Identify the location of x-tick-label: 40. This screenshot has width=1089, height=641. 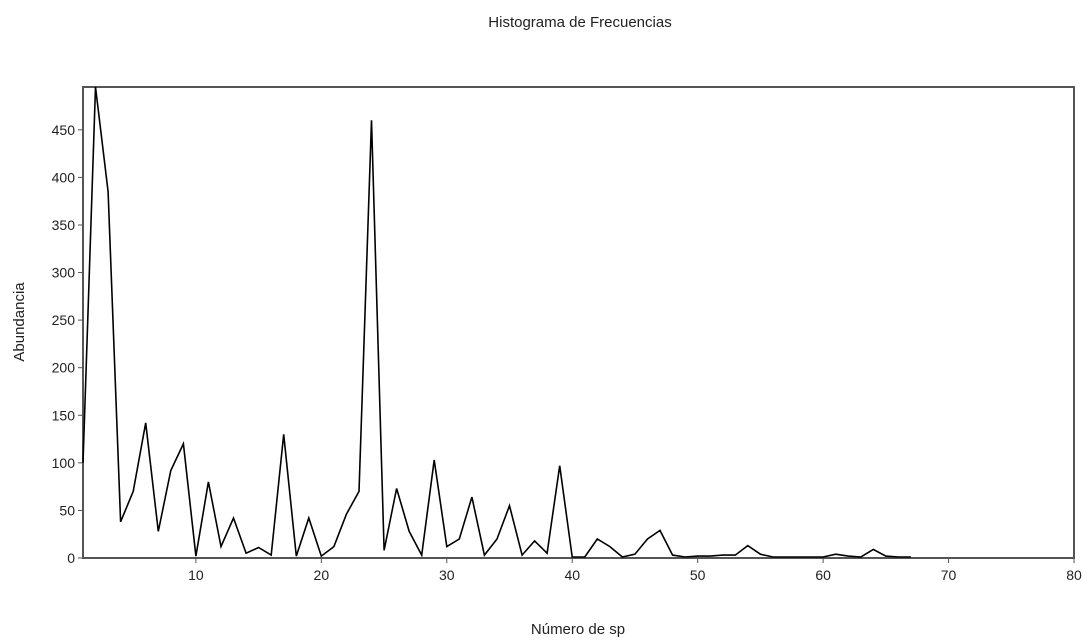
(572, 575).